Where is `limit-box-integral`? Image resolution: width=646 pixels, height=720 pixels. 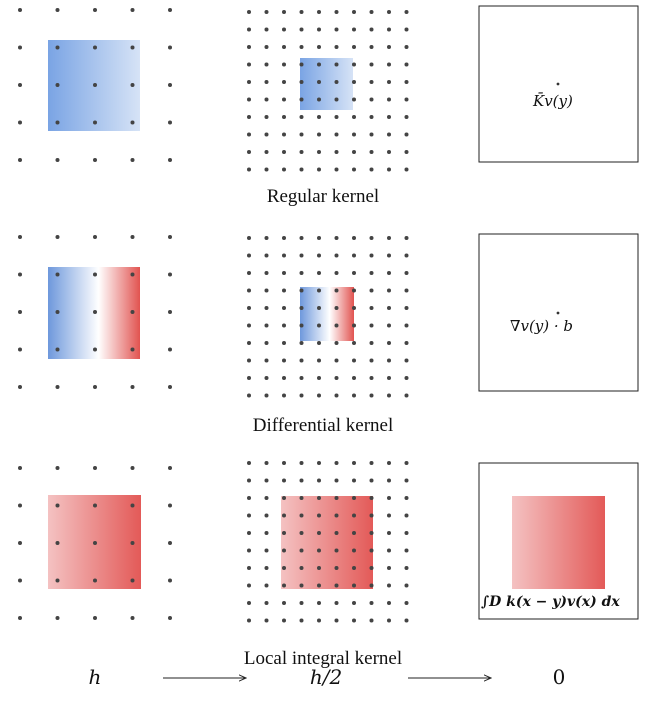 limit-box-integral is located at coordinates (558, 541).